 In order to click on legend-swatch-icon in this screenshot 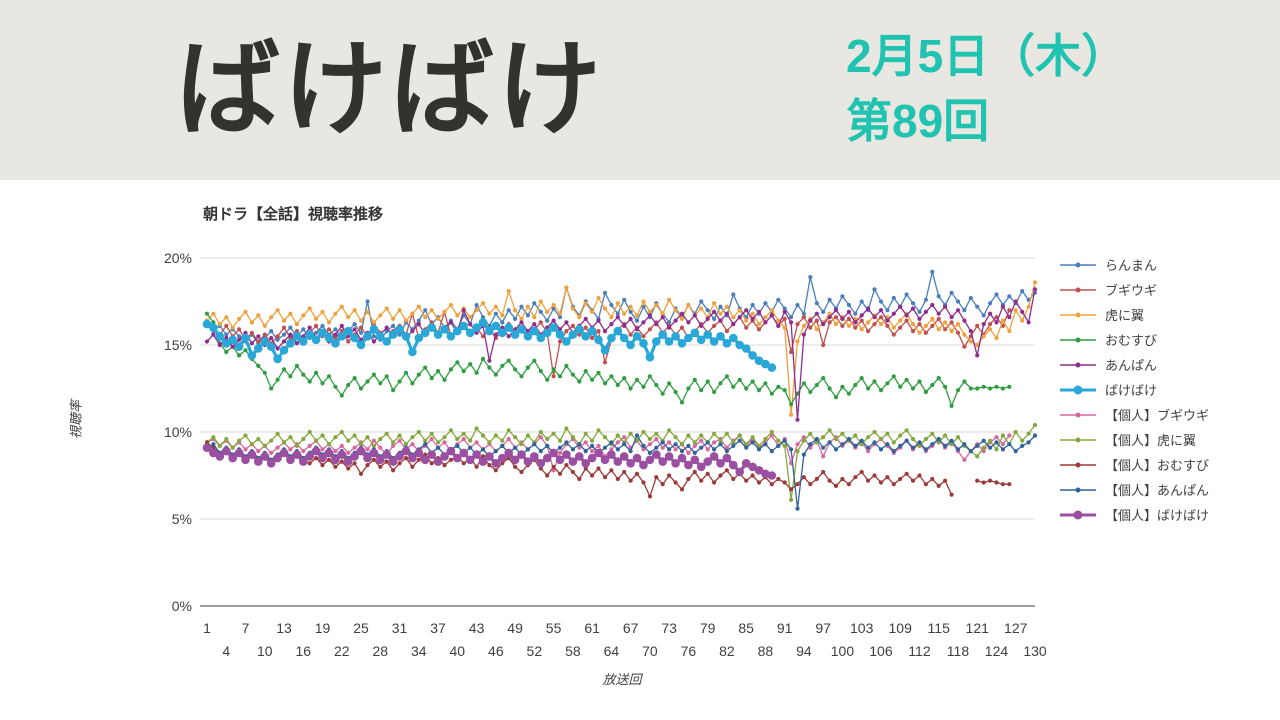, I will do `click(1078, 464)`.